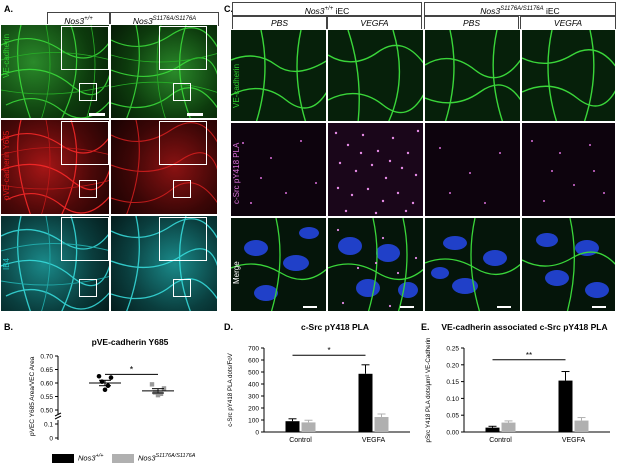 Image resolution: width=617 pixels, height=469 pixels. What do you see at coordinates (230, 389) in the screenshot?
I see `y-axis-label: c-Src pY418 PLA dots/FoV` at bounding box center [230, 389].